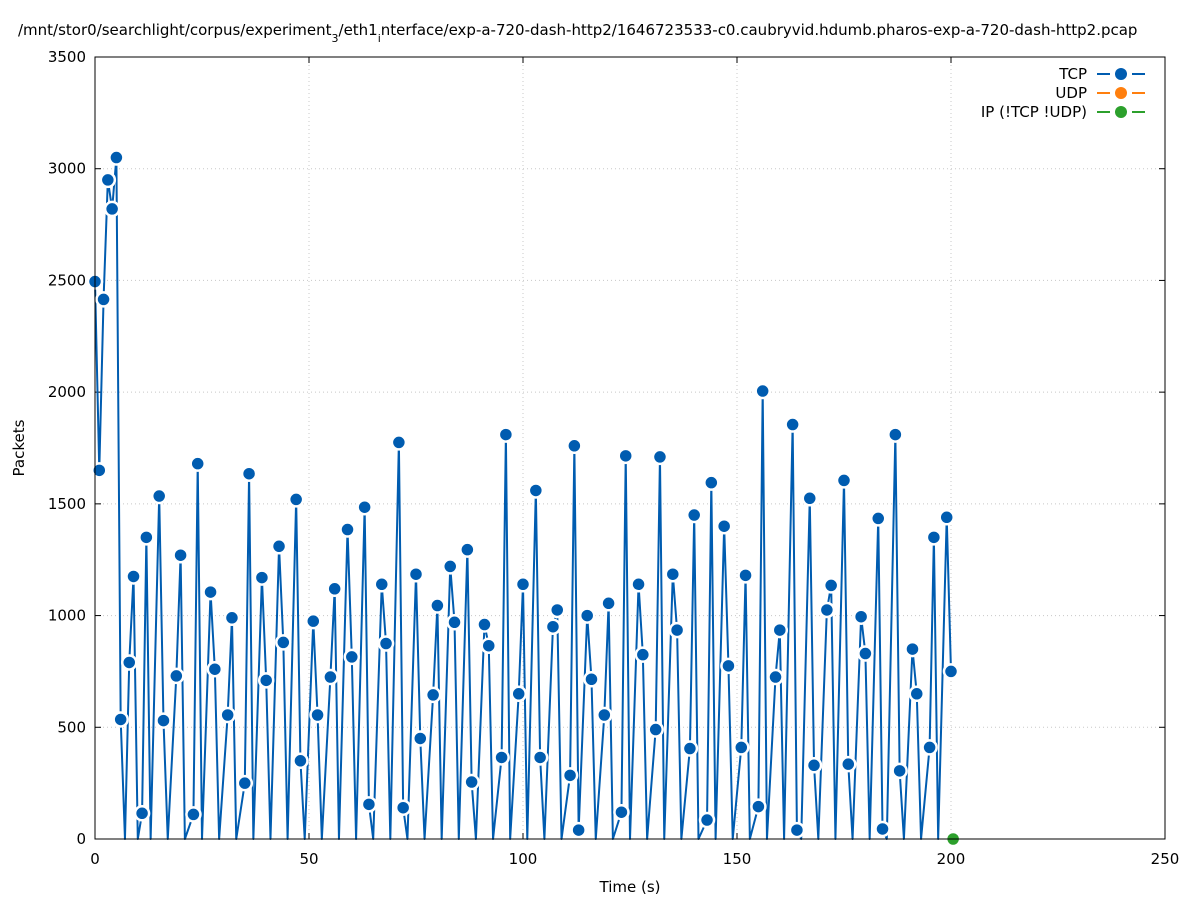  What do you see at coordinates (1071, 93) in the screenshot?
I see `legend-label: UDP` at bounding box center [1071, 93].